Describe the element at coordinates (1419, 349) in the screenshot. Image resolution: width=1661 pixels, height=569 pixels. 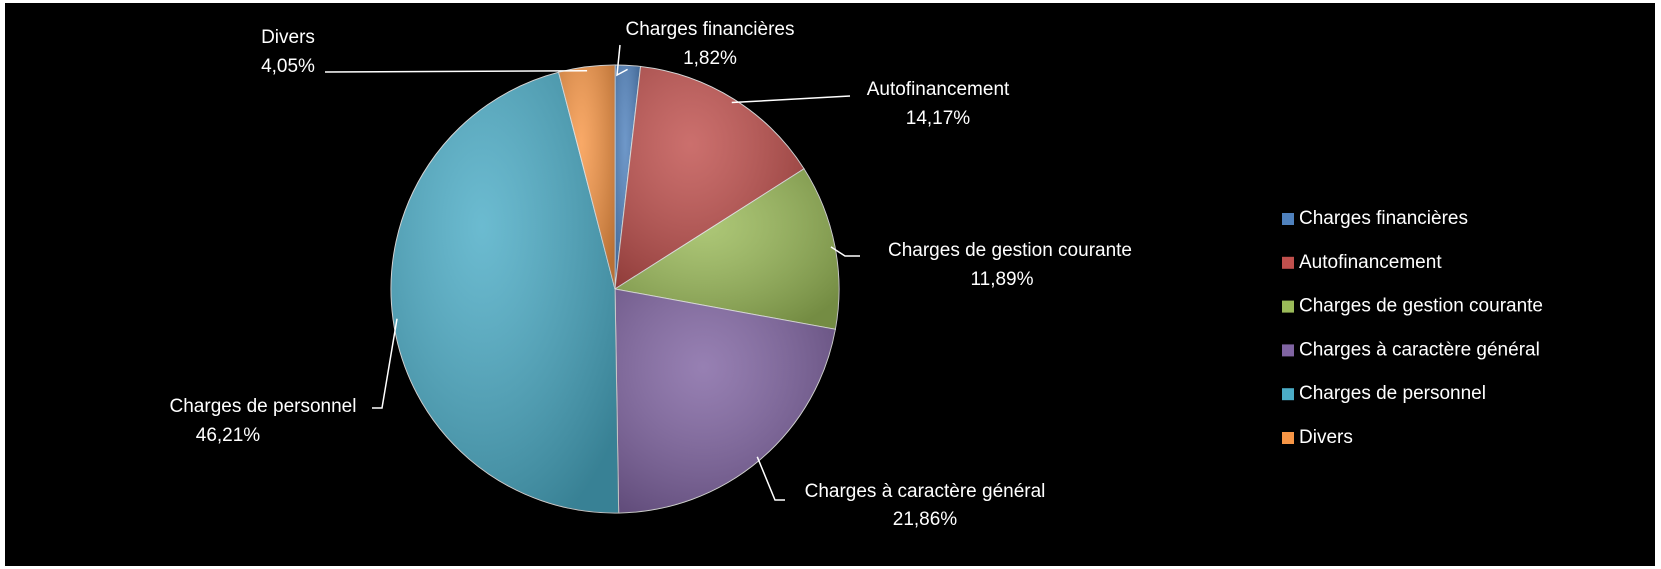
I see `legend-label: Charges à caractère général` at that location.